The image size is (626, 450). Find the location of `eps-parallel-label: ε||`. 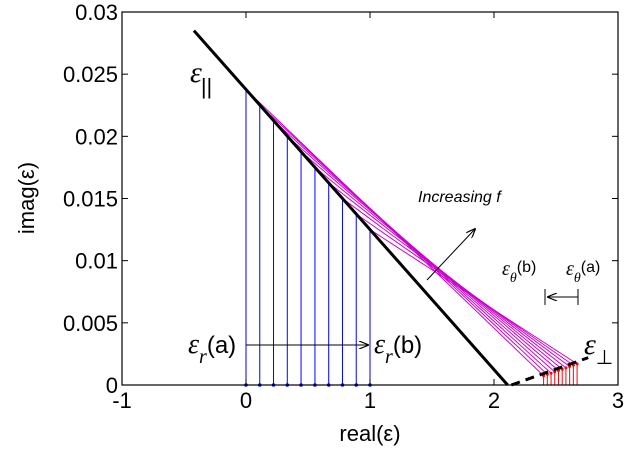

eps-parallel-label: ε|| is located at coordinates (201, 77).